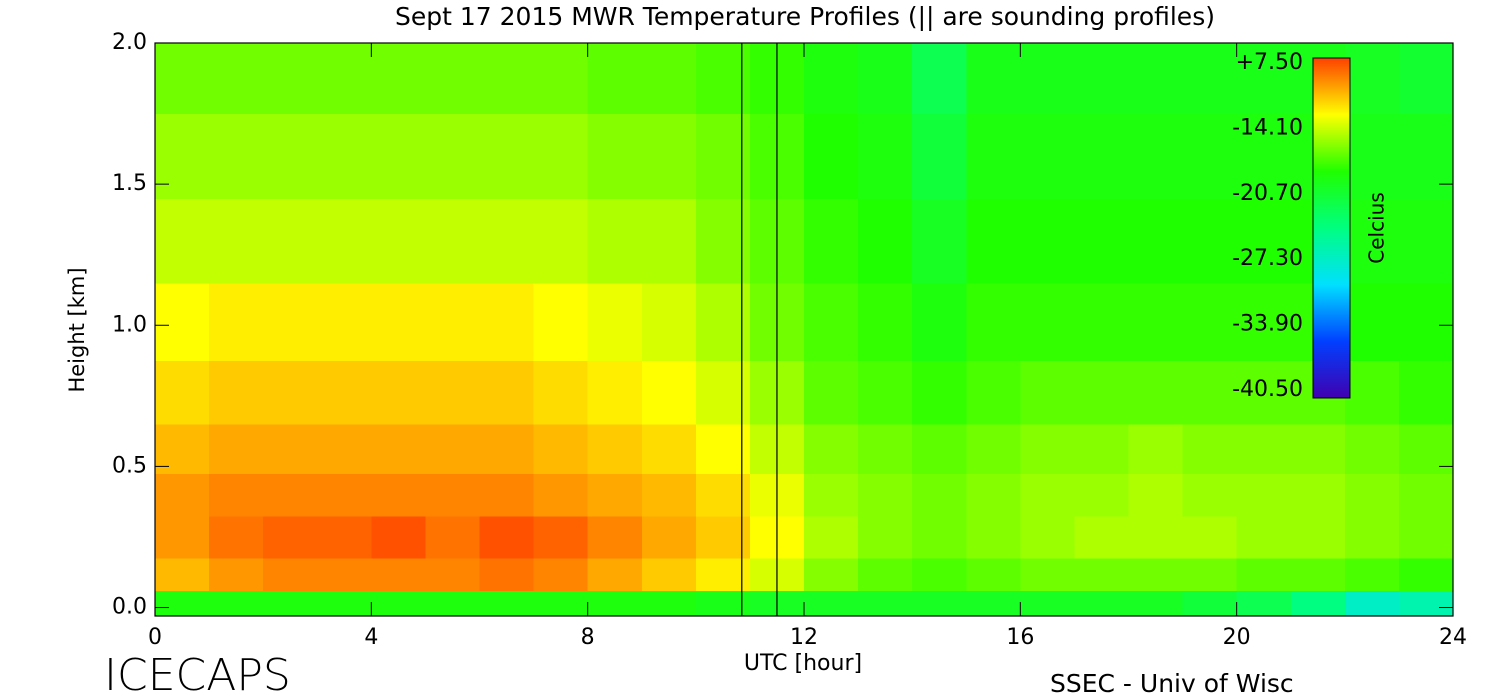  I want to click on colorbar-tick-label: -20.70, so click(1267, 193).